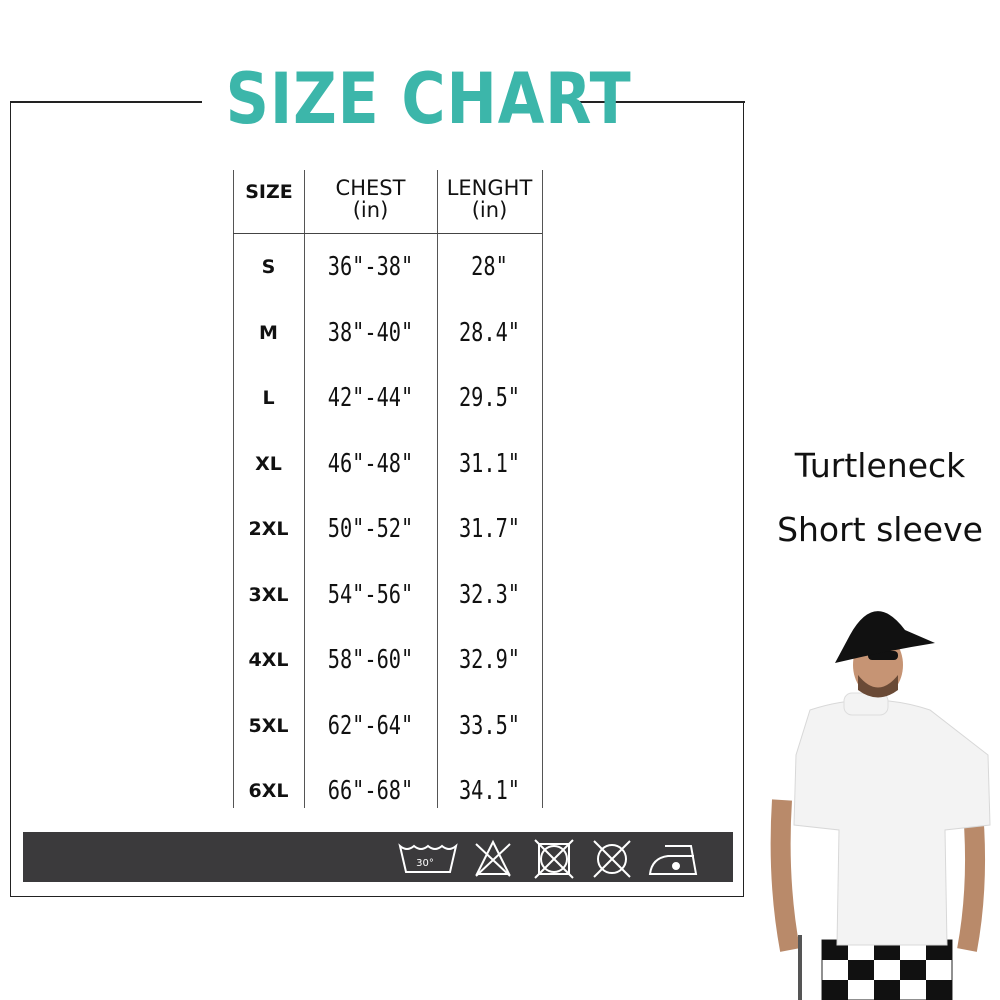 The height and width of the screenshot is (1000, 1000). What do you see at coordinates (878, 686) in the screenshot?
I see `beard` at bounding box center [878, 686].